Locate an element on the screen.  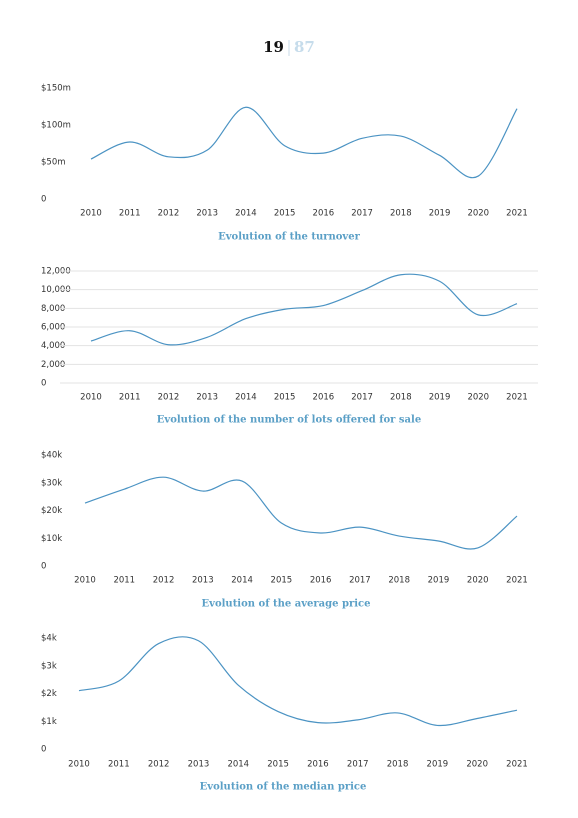
y-tick-label: $20k is located at coordinates (51, 511).